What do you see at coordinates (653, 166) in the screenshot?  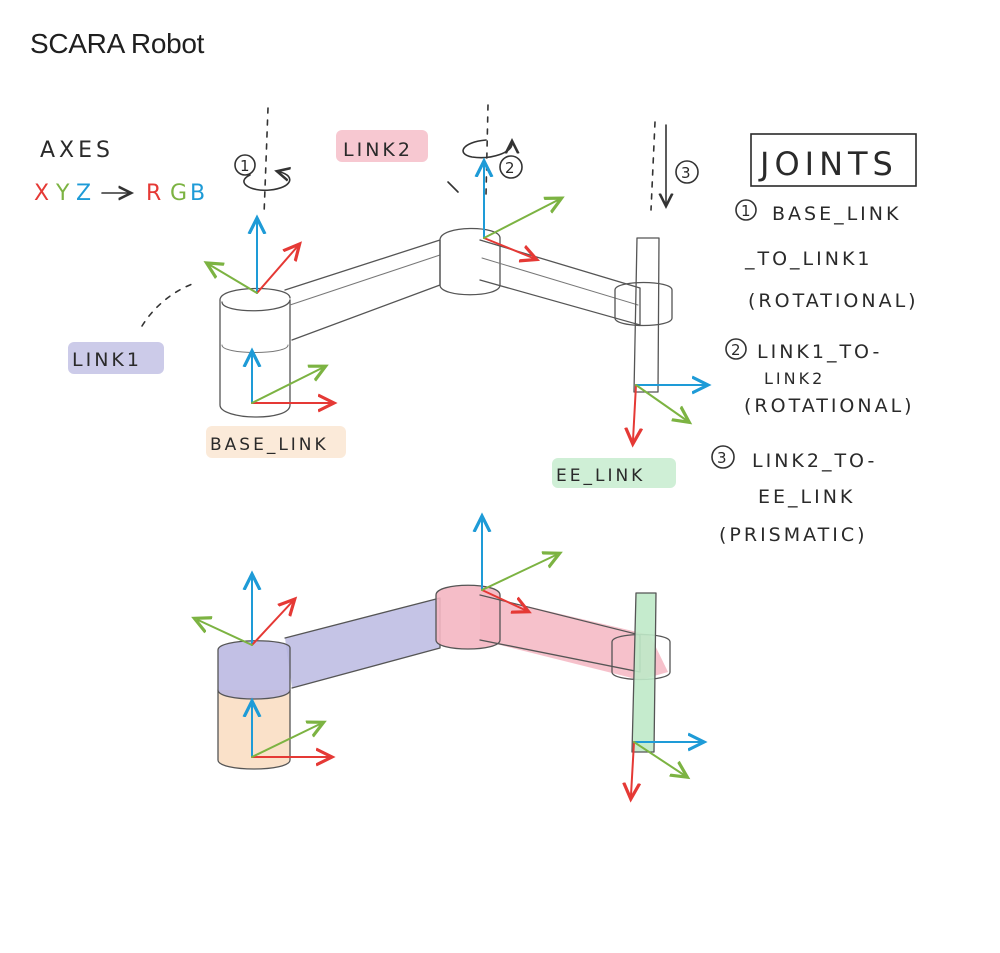 I see `joint3-axis-line` at bounding box center [653, 166].